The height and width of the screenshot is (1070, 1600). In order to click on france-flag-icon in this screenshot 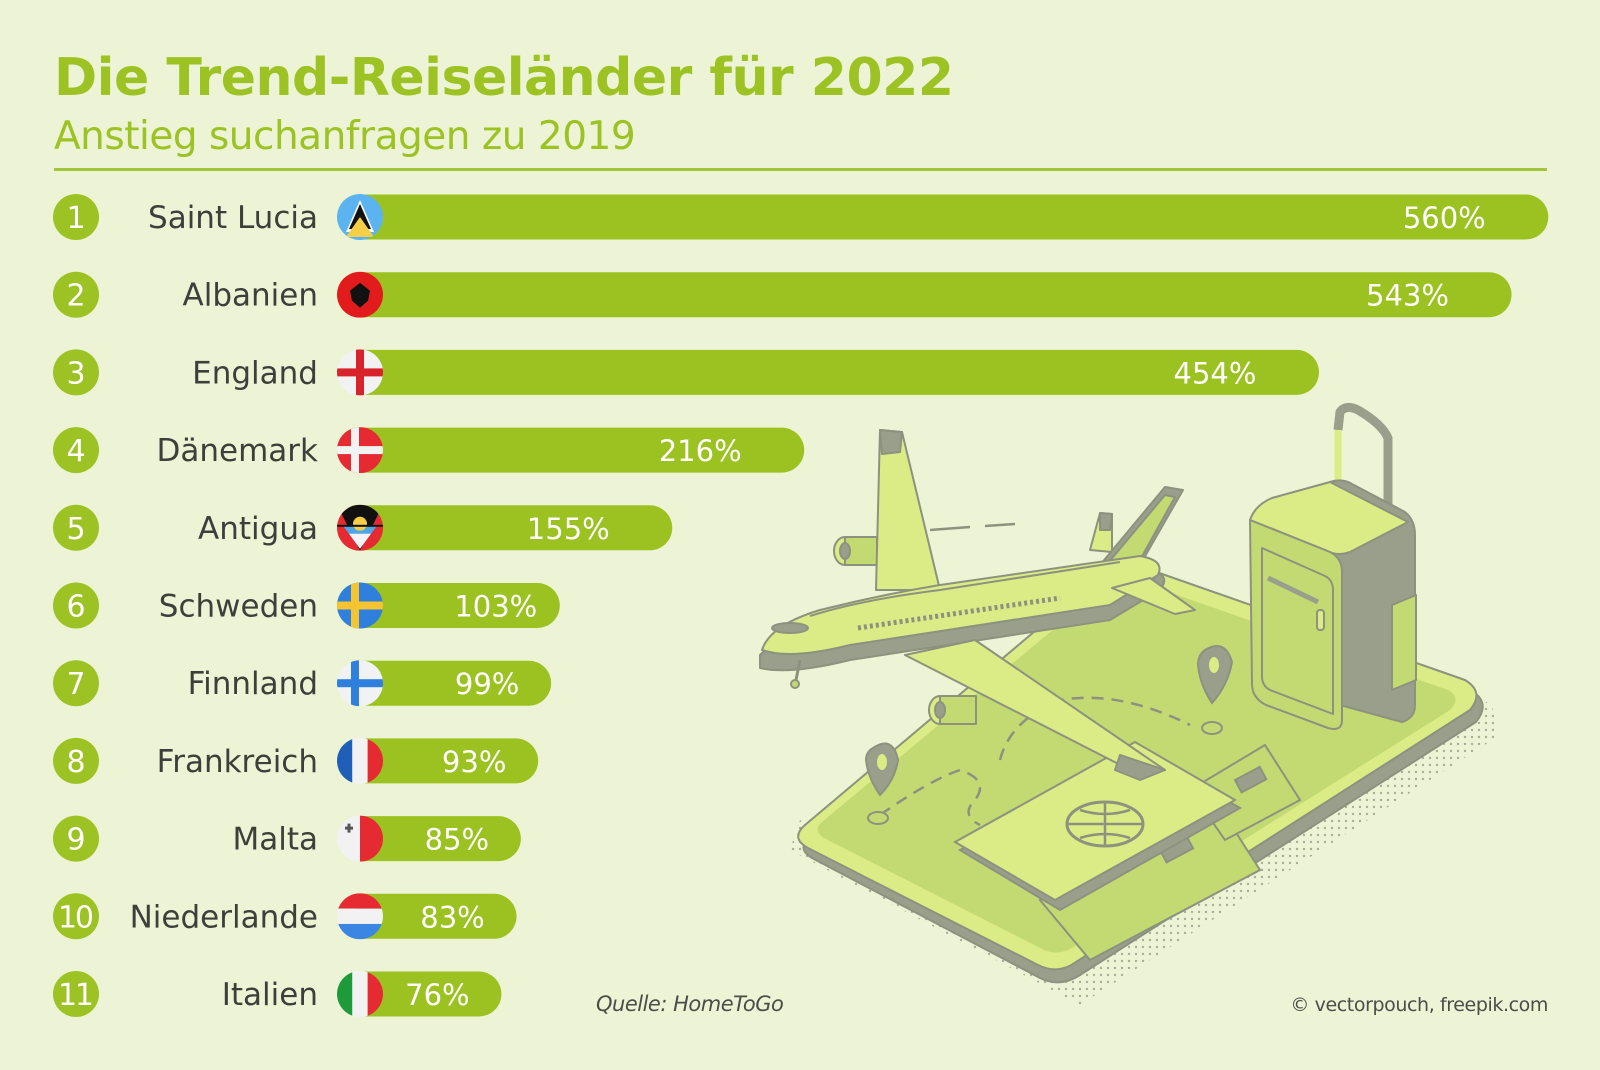, I will do `click(360, 760)`.